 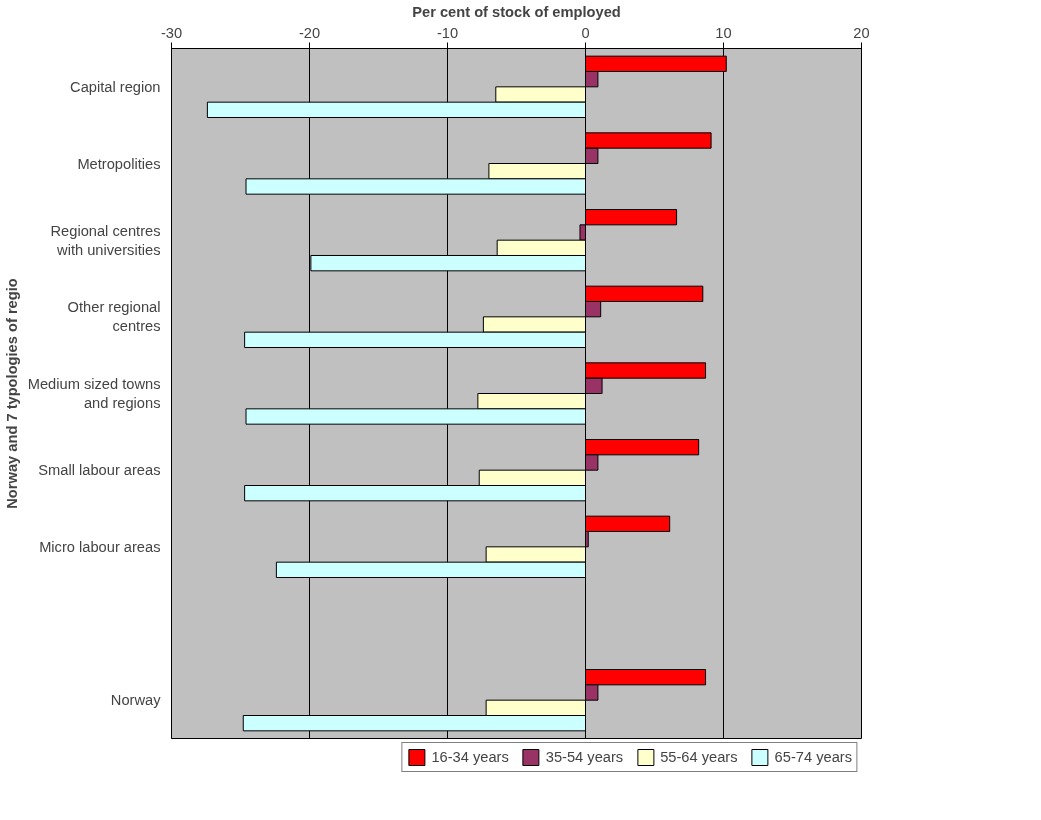 I want to click on legend-label: 35-54 years, so click(x=584, y=757).